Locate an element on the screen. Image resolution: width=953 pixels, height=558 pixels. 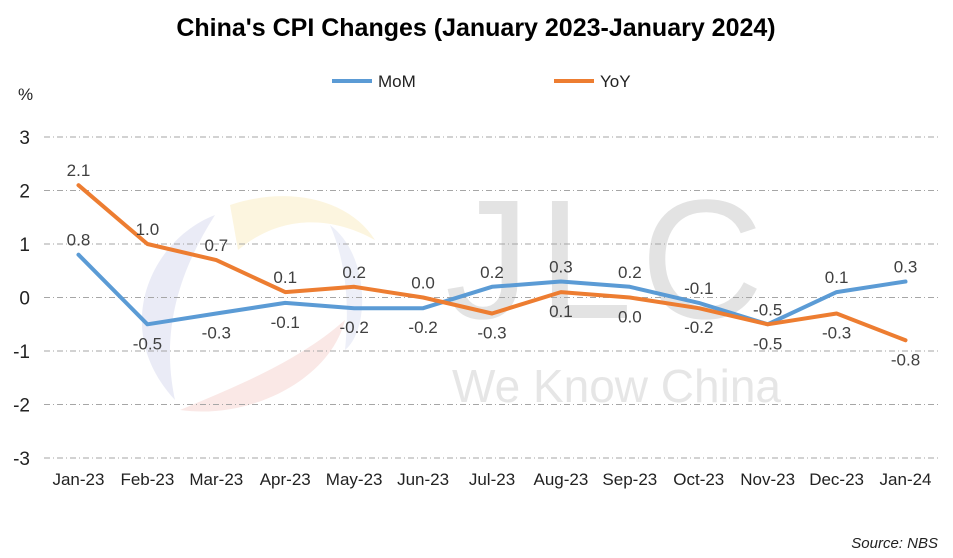
data-label-yoy: 0.7 is located at coordinates (216, 245).